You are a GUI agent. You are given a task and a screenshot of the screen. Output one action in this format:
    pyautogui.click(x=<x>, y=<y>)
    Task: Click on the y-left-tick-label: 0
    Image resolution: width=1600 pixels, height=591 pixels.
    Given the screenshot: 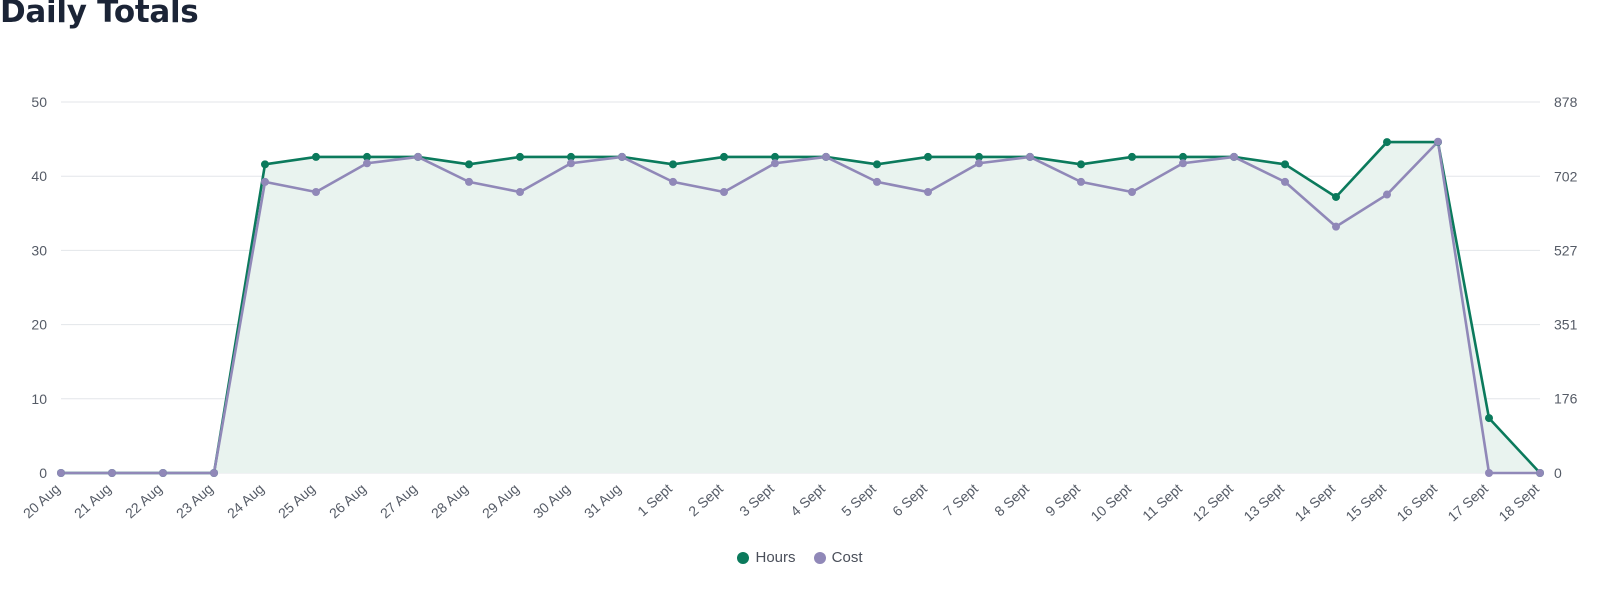 What is the action you would take?
    pyautogui.click(x=43, y=473)
    